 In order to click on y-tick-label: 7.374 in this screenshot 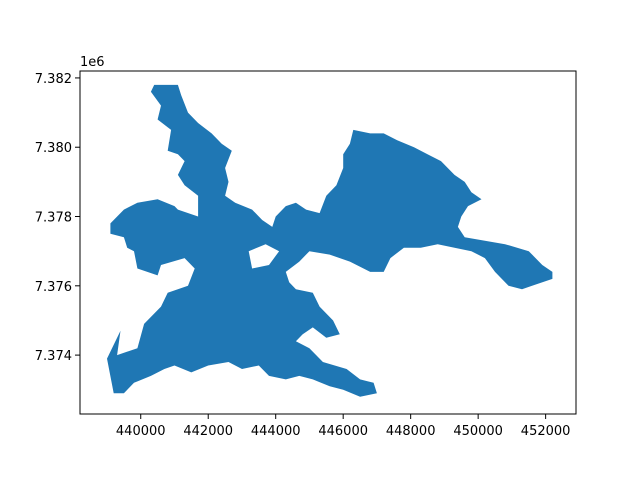, I will do `click(53, 356)`.